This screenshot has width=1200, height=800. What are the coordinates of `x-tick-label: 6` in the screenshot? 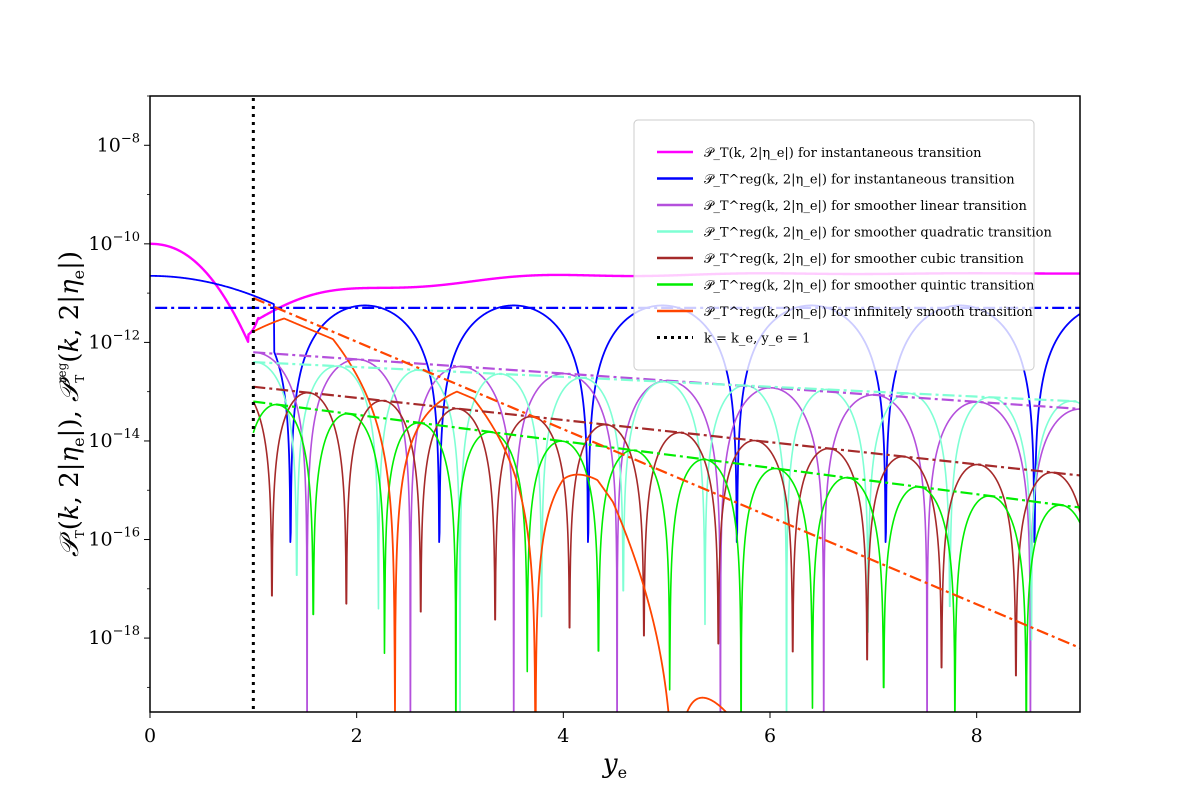 It's located at (770, 736).